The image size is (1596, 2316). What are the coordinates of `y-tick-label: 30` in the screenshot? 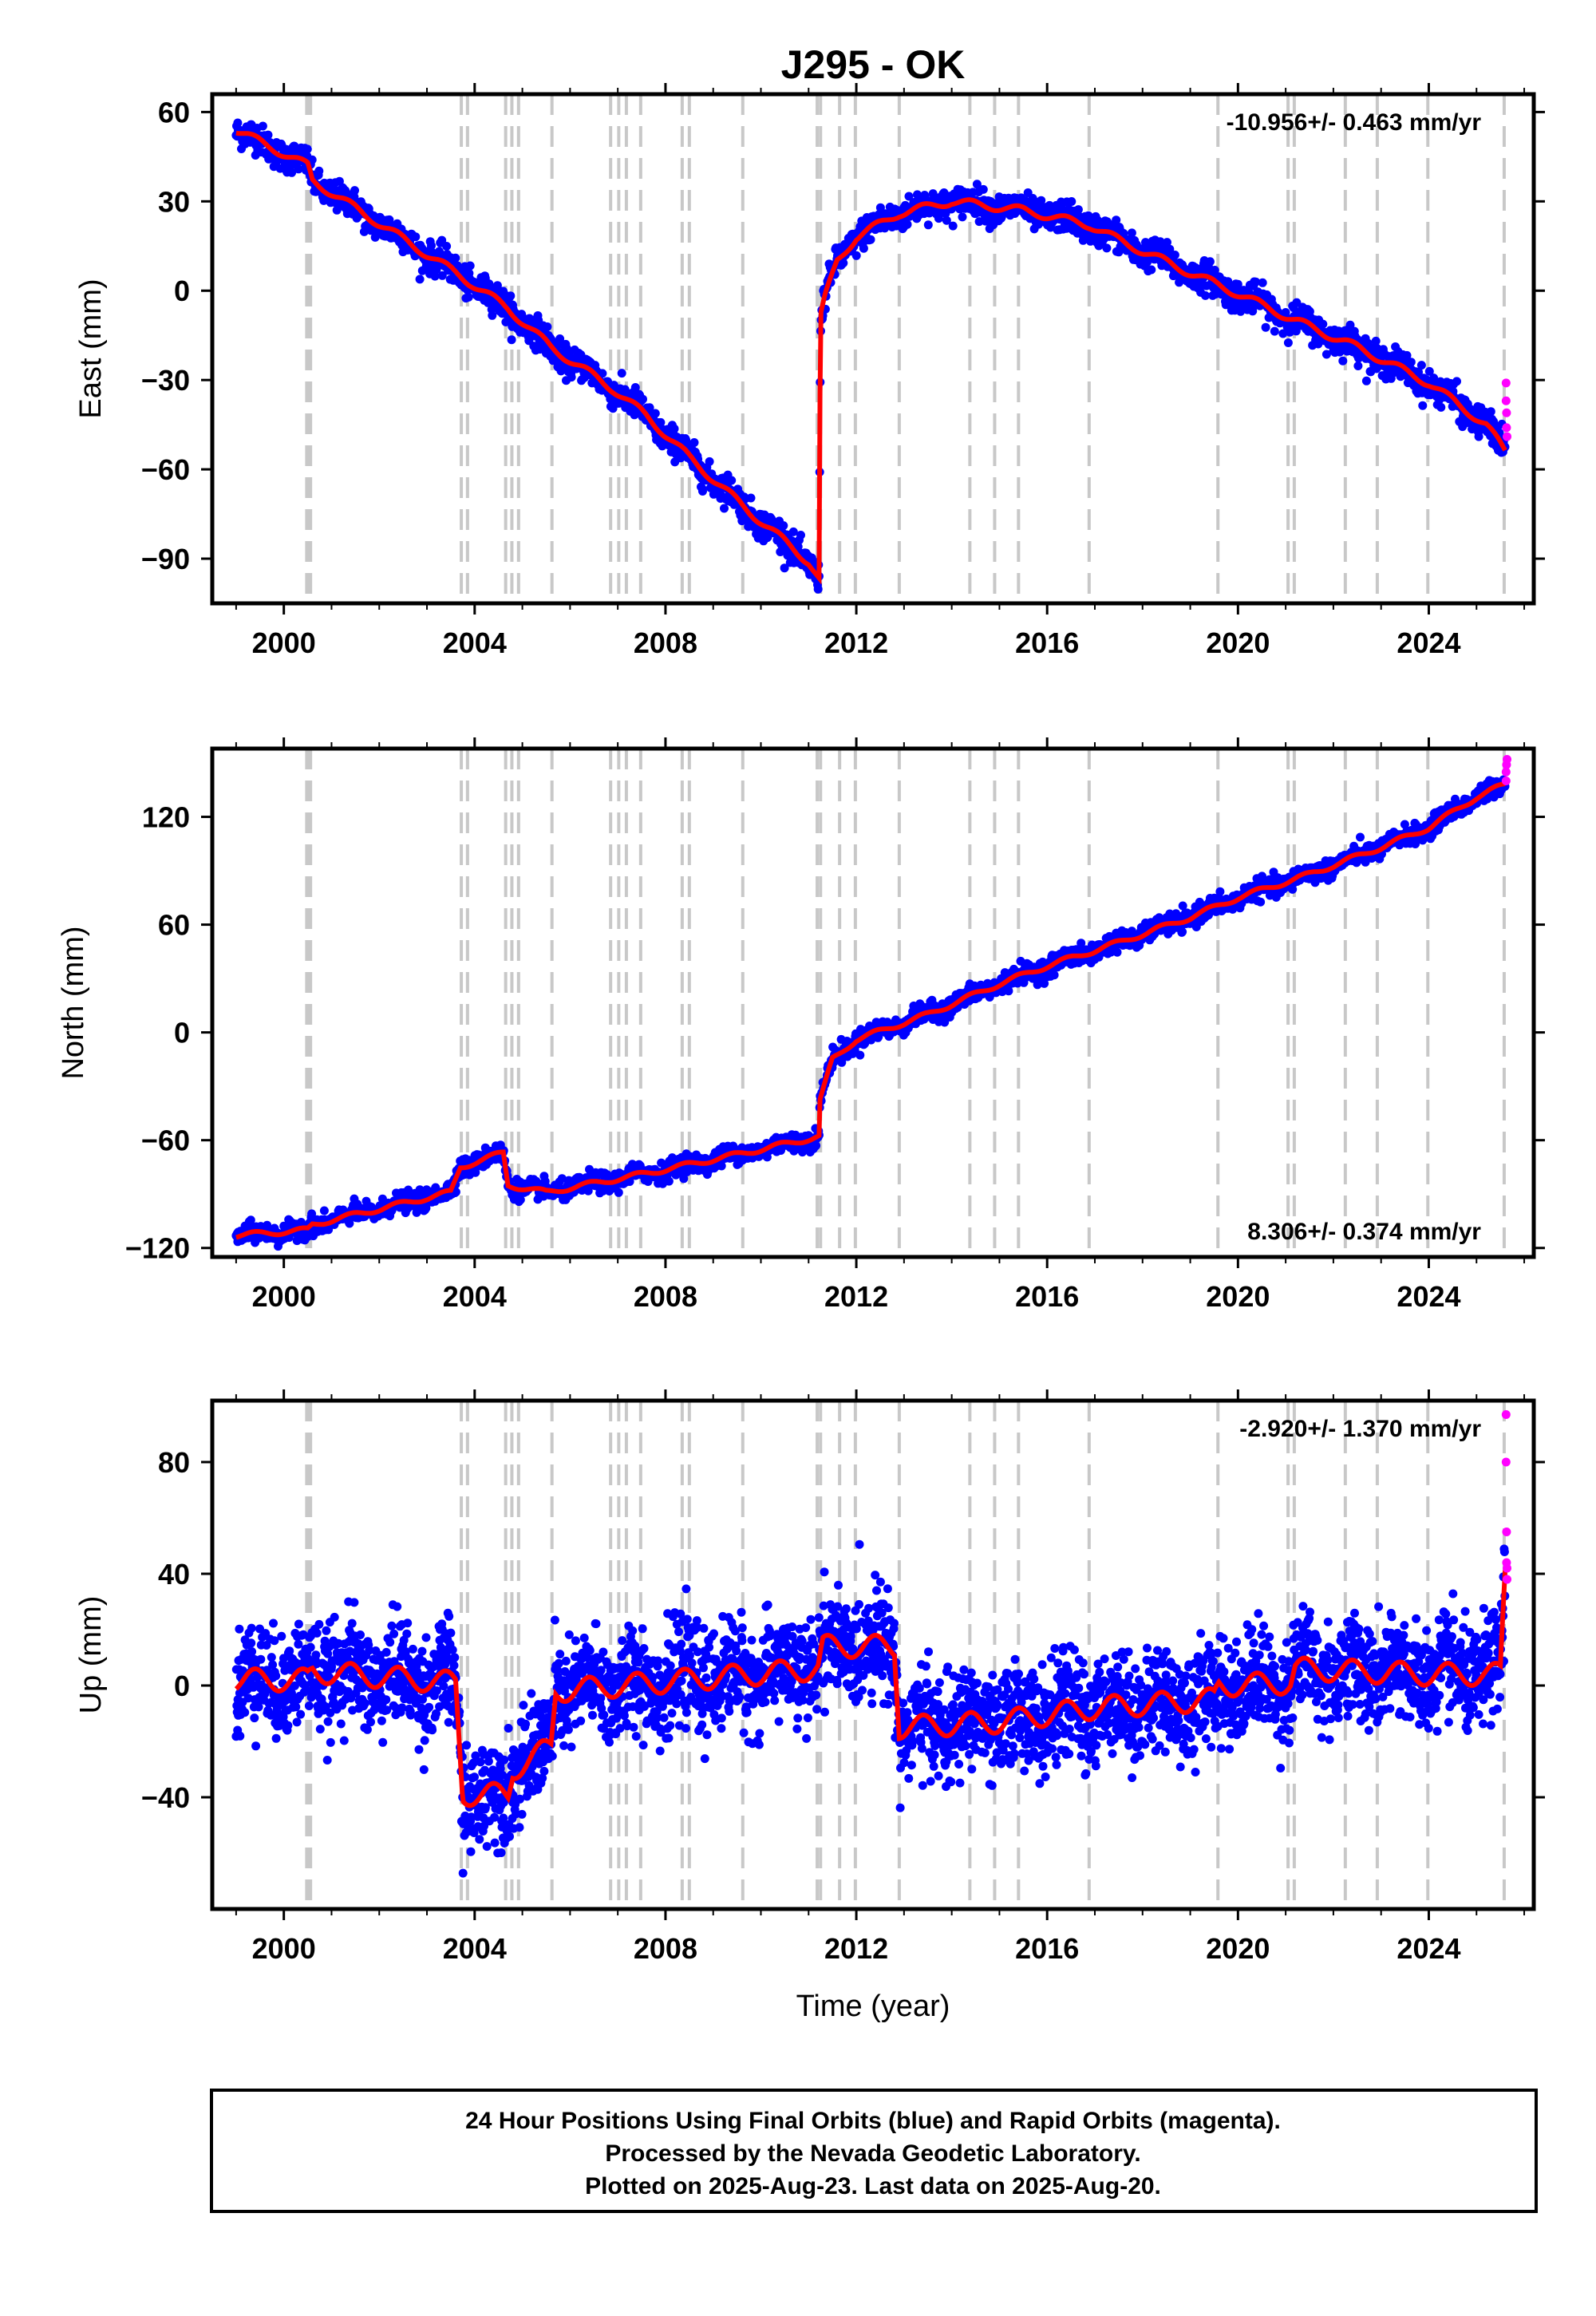 It's located at (174, 201).